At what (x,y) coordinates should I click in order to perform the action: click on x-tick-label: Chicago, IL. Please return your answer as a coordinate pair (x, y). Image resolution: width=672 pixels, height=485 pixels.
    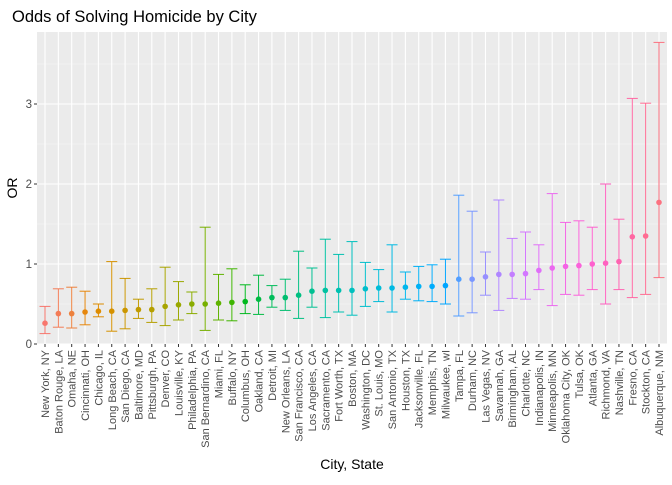
    Looking at the image, I should click on (99, 378).